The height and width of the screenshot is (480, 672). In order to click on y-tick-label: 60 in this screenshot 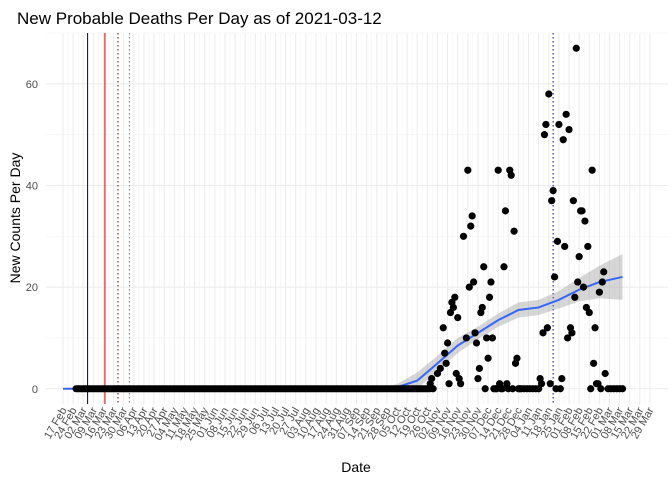, I will do `click(32, 85)`.